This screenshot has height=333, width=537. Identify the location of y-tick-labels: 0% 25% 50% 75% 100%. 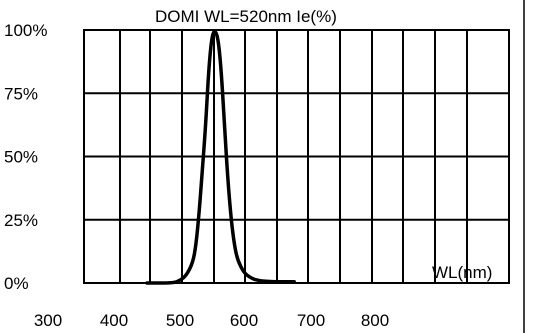
(25, 157).